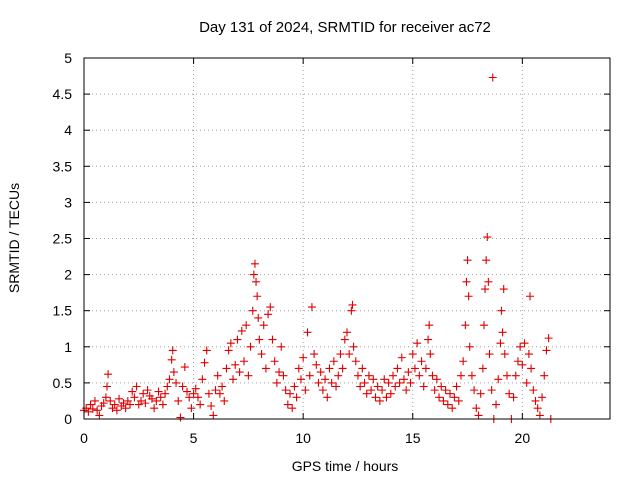  Describe the element at coordinates (63, 383) in the screenshot. I see `y-tick-label: 0.5` at that location.